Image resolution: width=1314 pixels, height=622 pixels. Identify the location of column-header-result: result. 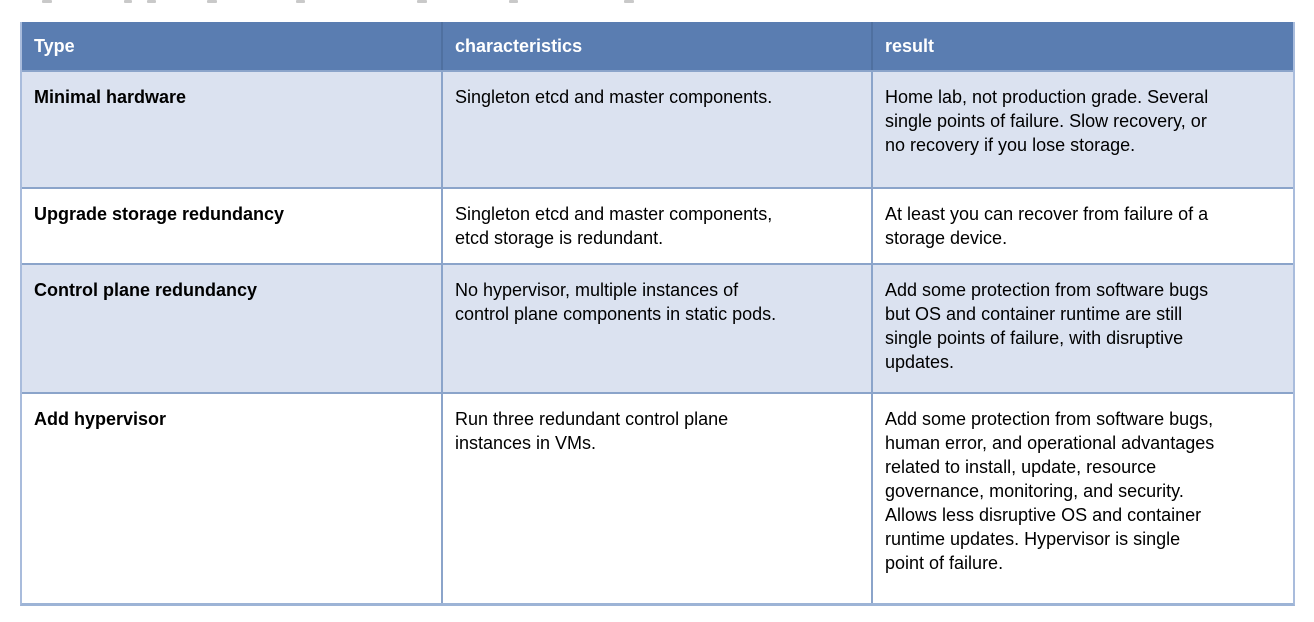
(1083, 46).